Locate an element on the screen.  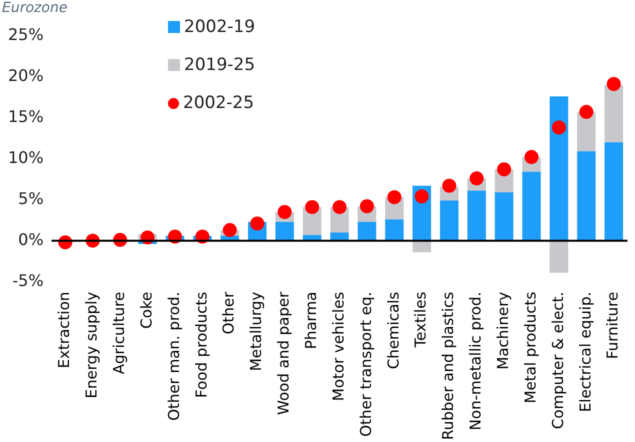
x-tick-label: Other man. prod. is located at coordinates (173, 356).